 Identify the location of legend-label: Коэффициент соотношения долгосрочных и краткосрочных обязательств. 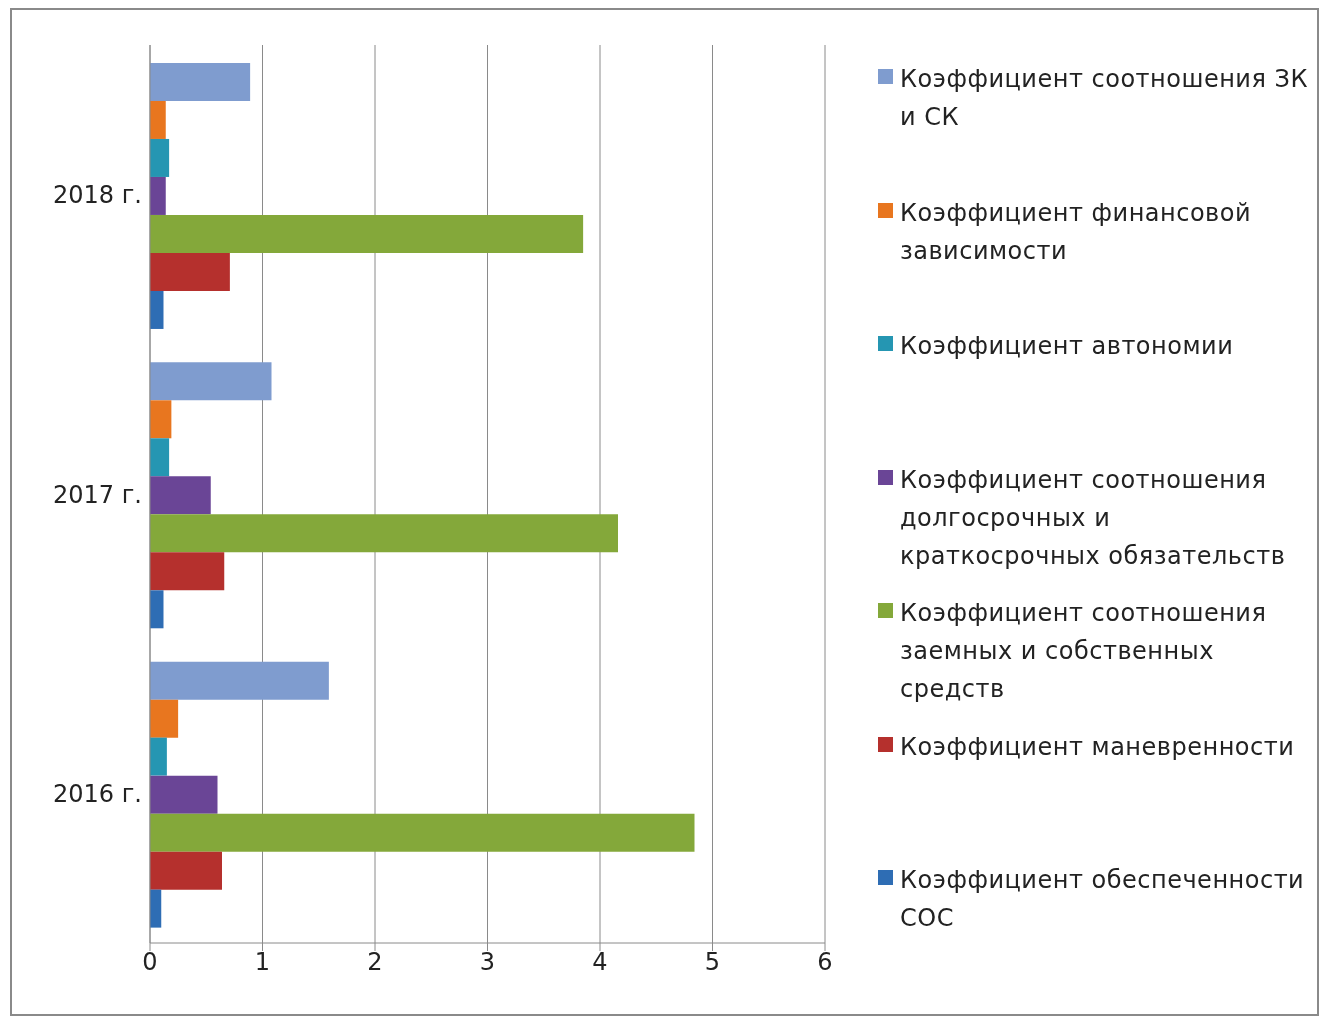
(1093, 518).